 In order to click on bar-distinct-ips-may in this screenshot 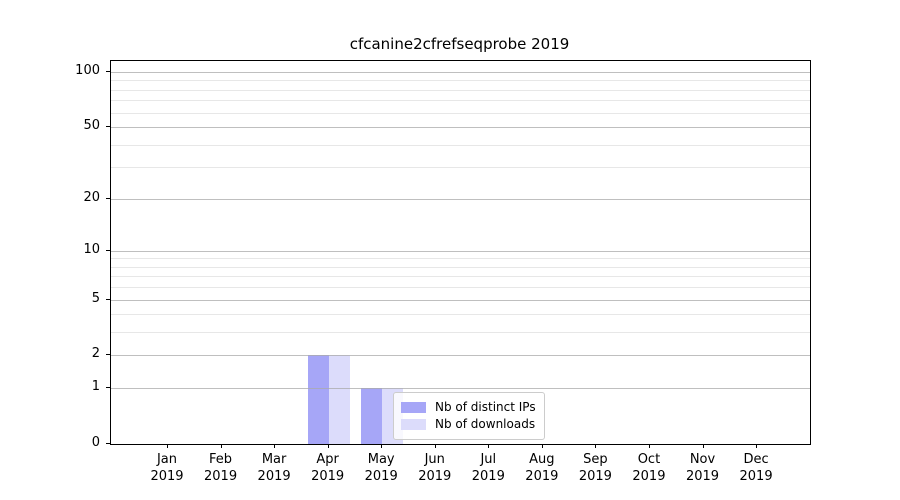, I will do `click(372, 416)`.